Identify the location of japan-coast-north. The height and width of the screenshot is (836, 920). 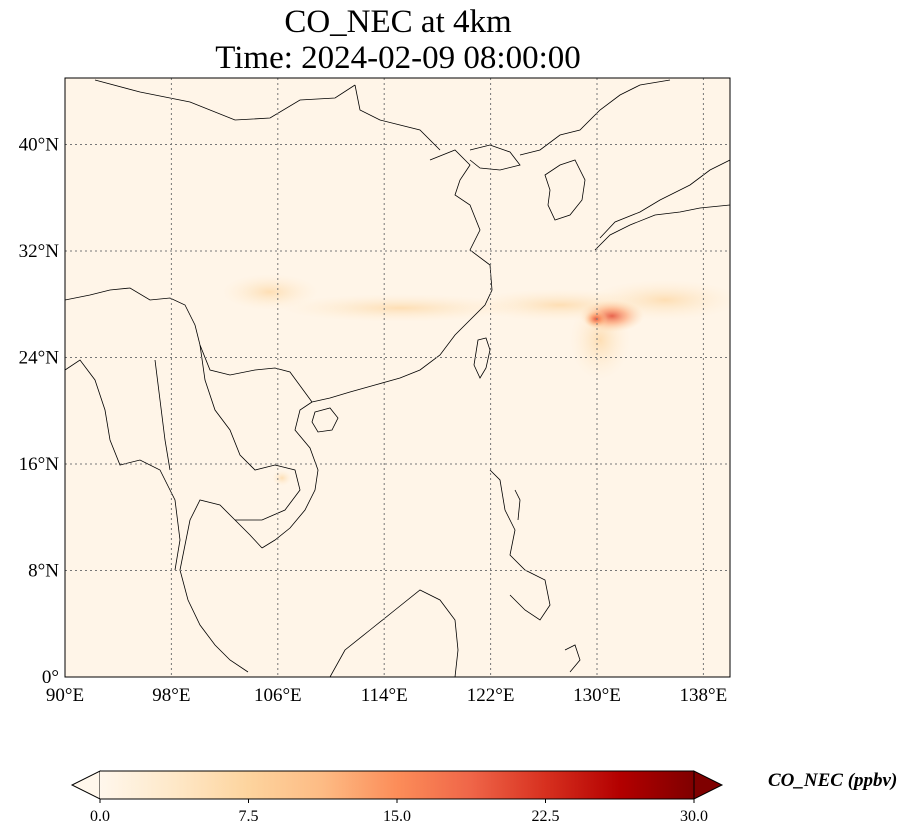
(664, 199).